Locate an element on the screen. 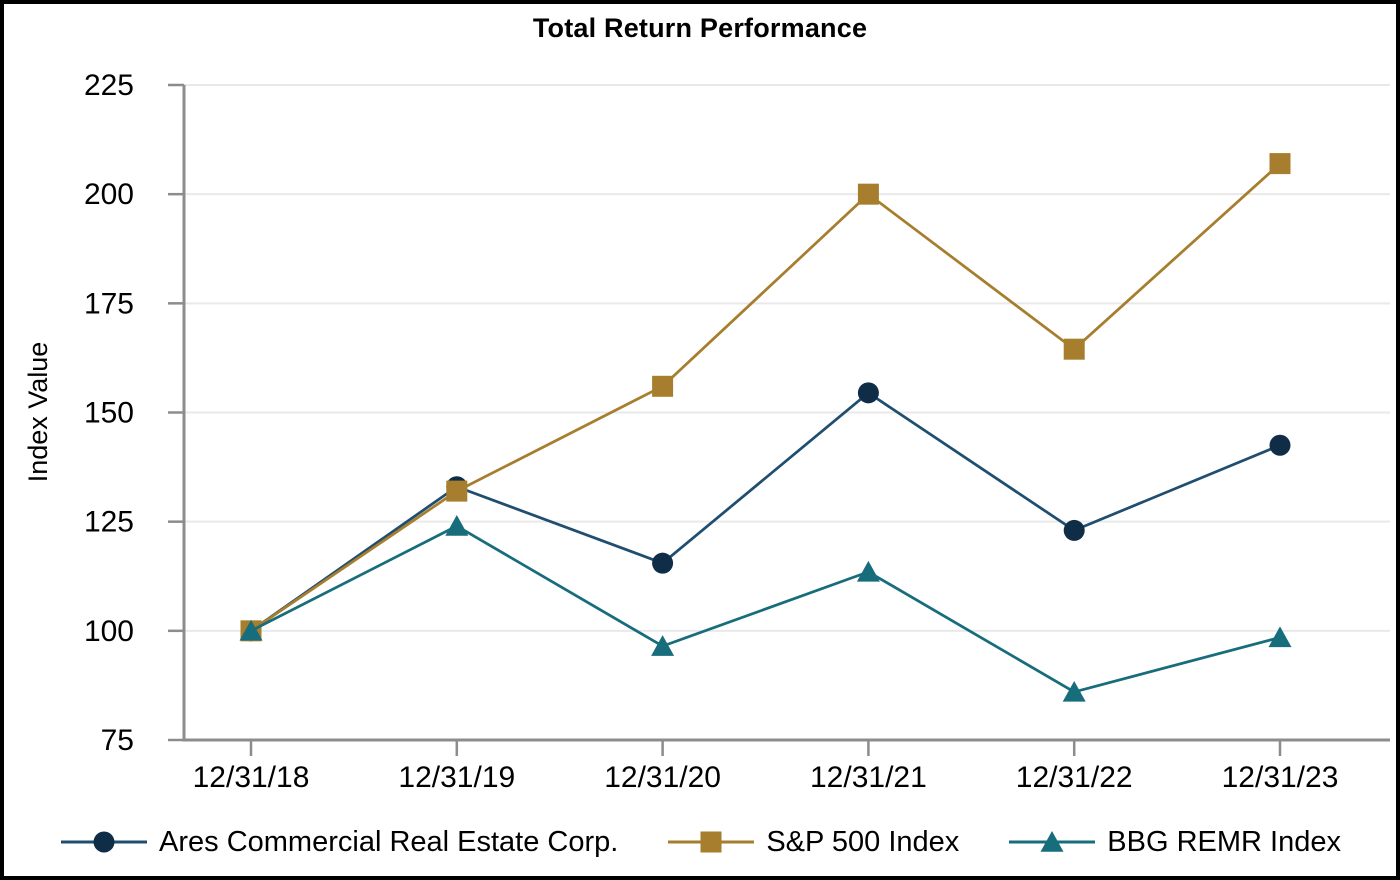 This screenshot has height=880, width=1400. y-tick-label: 75 is located at coordinates (117, 740).